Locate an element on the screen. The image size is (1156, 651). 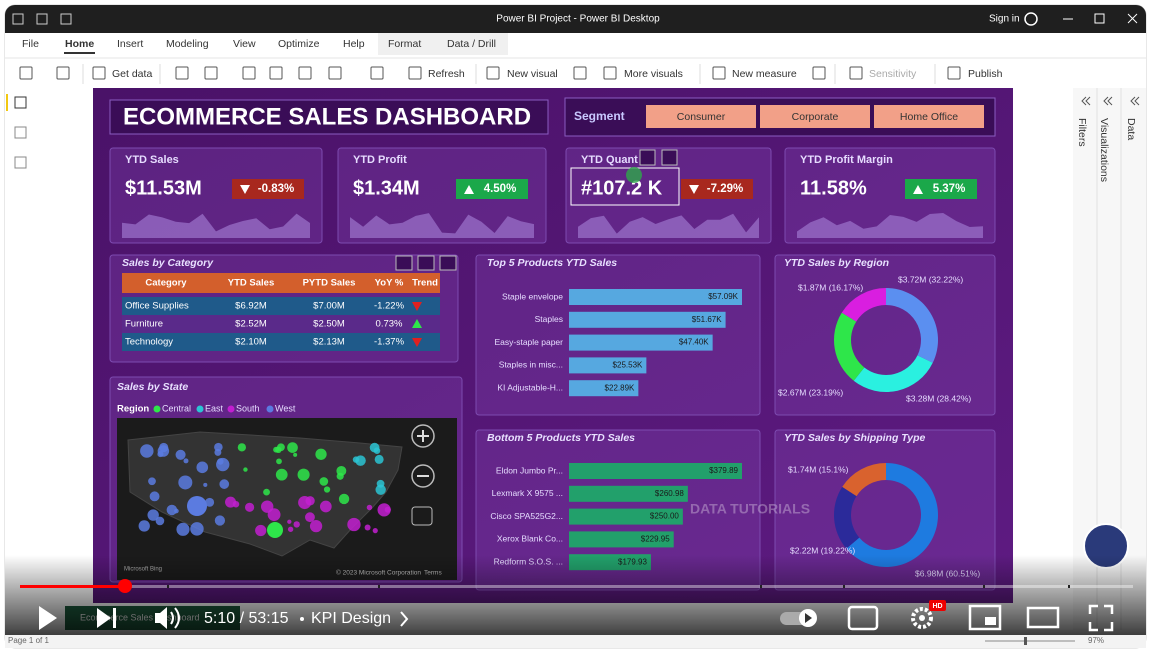
segment-option: Corporate is located at coordinates (815, 117).